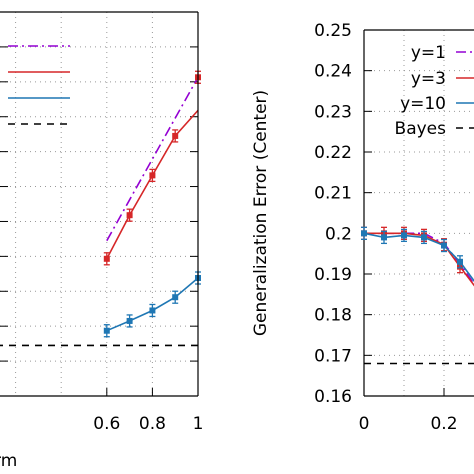 This screenshot has width=474, height=474. What do you see at coordinates (428, 53) in the screenshot?
I see `right-legend-label-0: y=1` at bounding box center [428, 53].